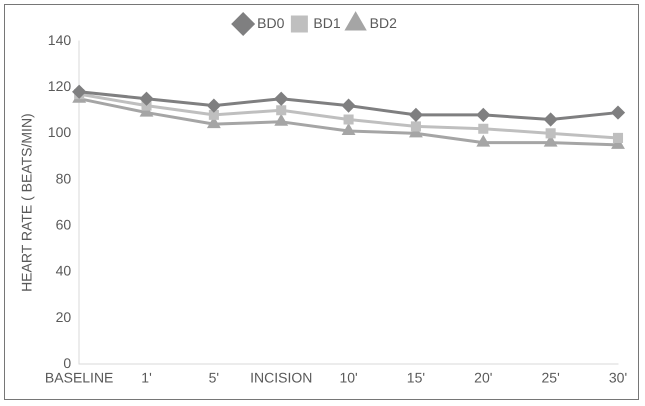  I want to click on y-tick-label: 140, so click(60, 40).